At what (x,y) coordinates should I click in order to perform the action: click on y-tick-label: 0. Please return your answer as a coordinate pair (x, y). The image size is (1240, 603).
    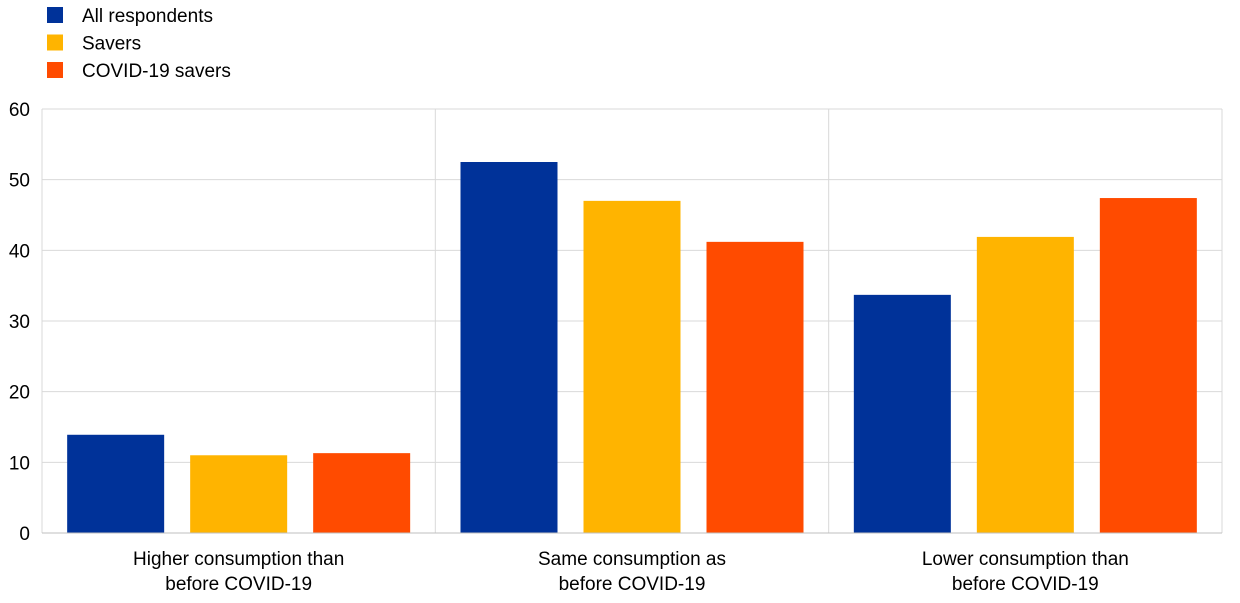
    Looking at the image, I should click on (24, 534).